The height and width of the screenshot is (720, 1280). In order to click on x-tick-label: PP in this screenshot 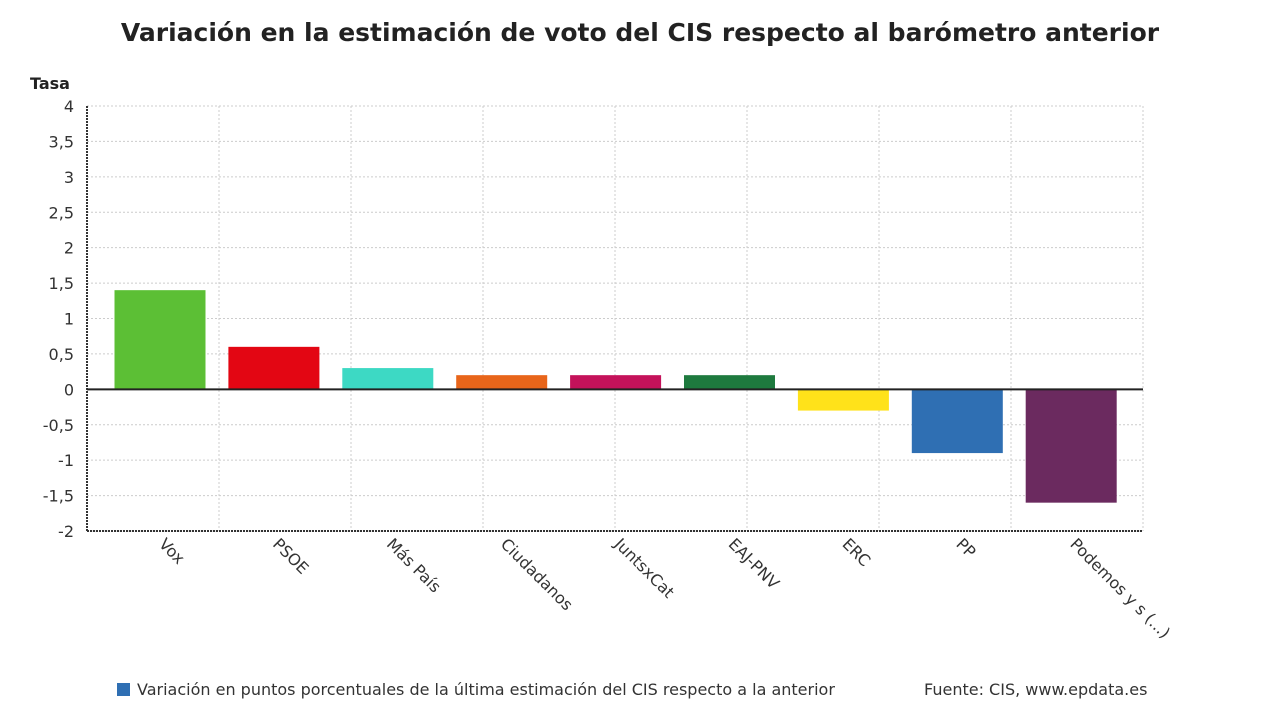, I will do `click(965, 547)`.